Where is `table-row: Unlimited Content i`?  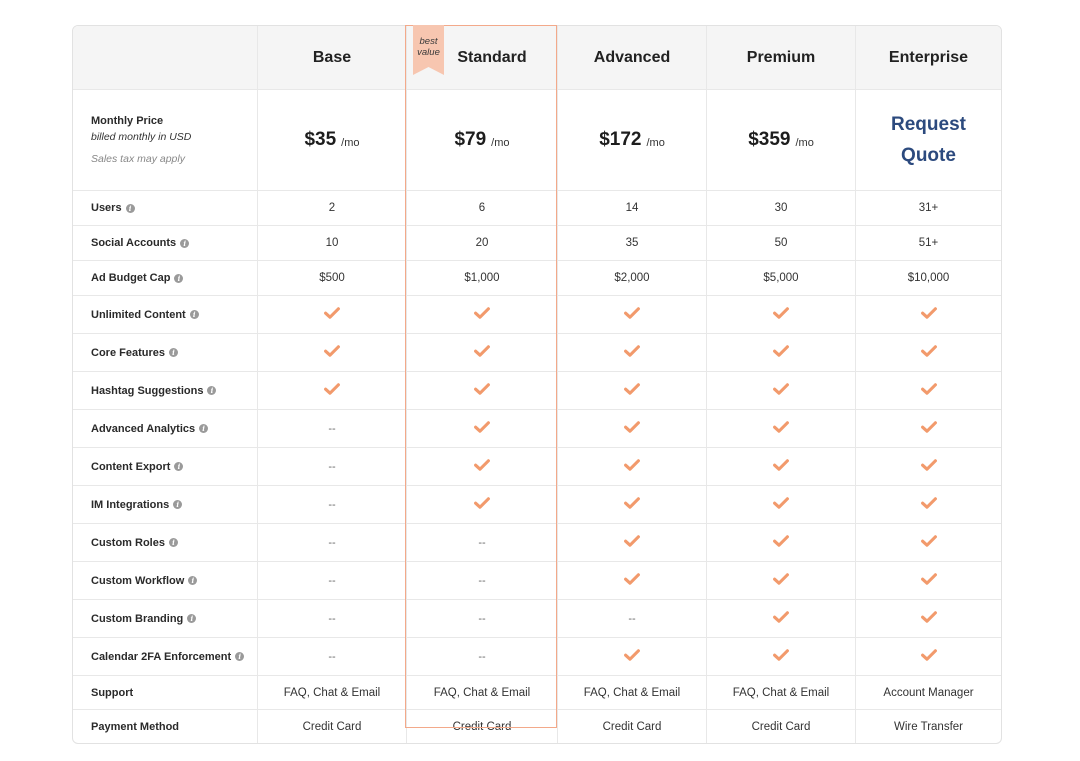
table-row: Unlimited Content i is located at coordinates (537, 315).